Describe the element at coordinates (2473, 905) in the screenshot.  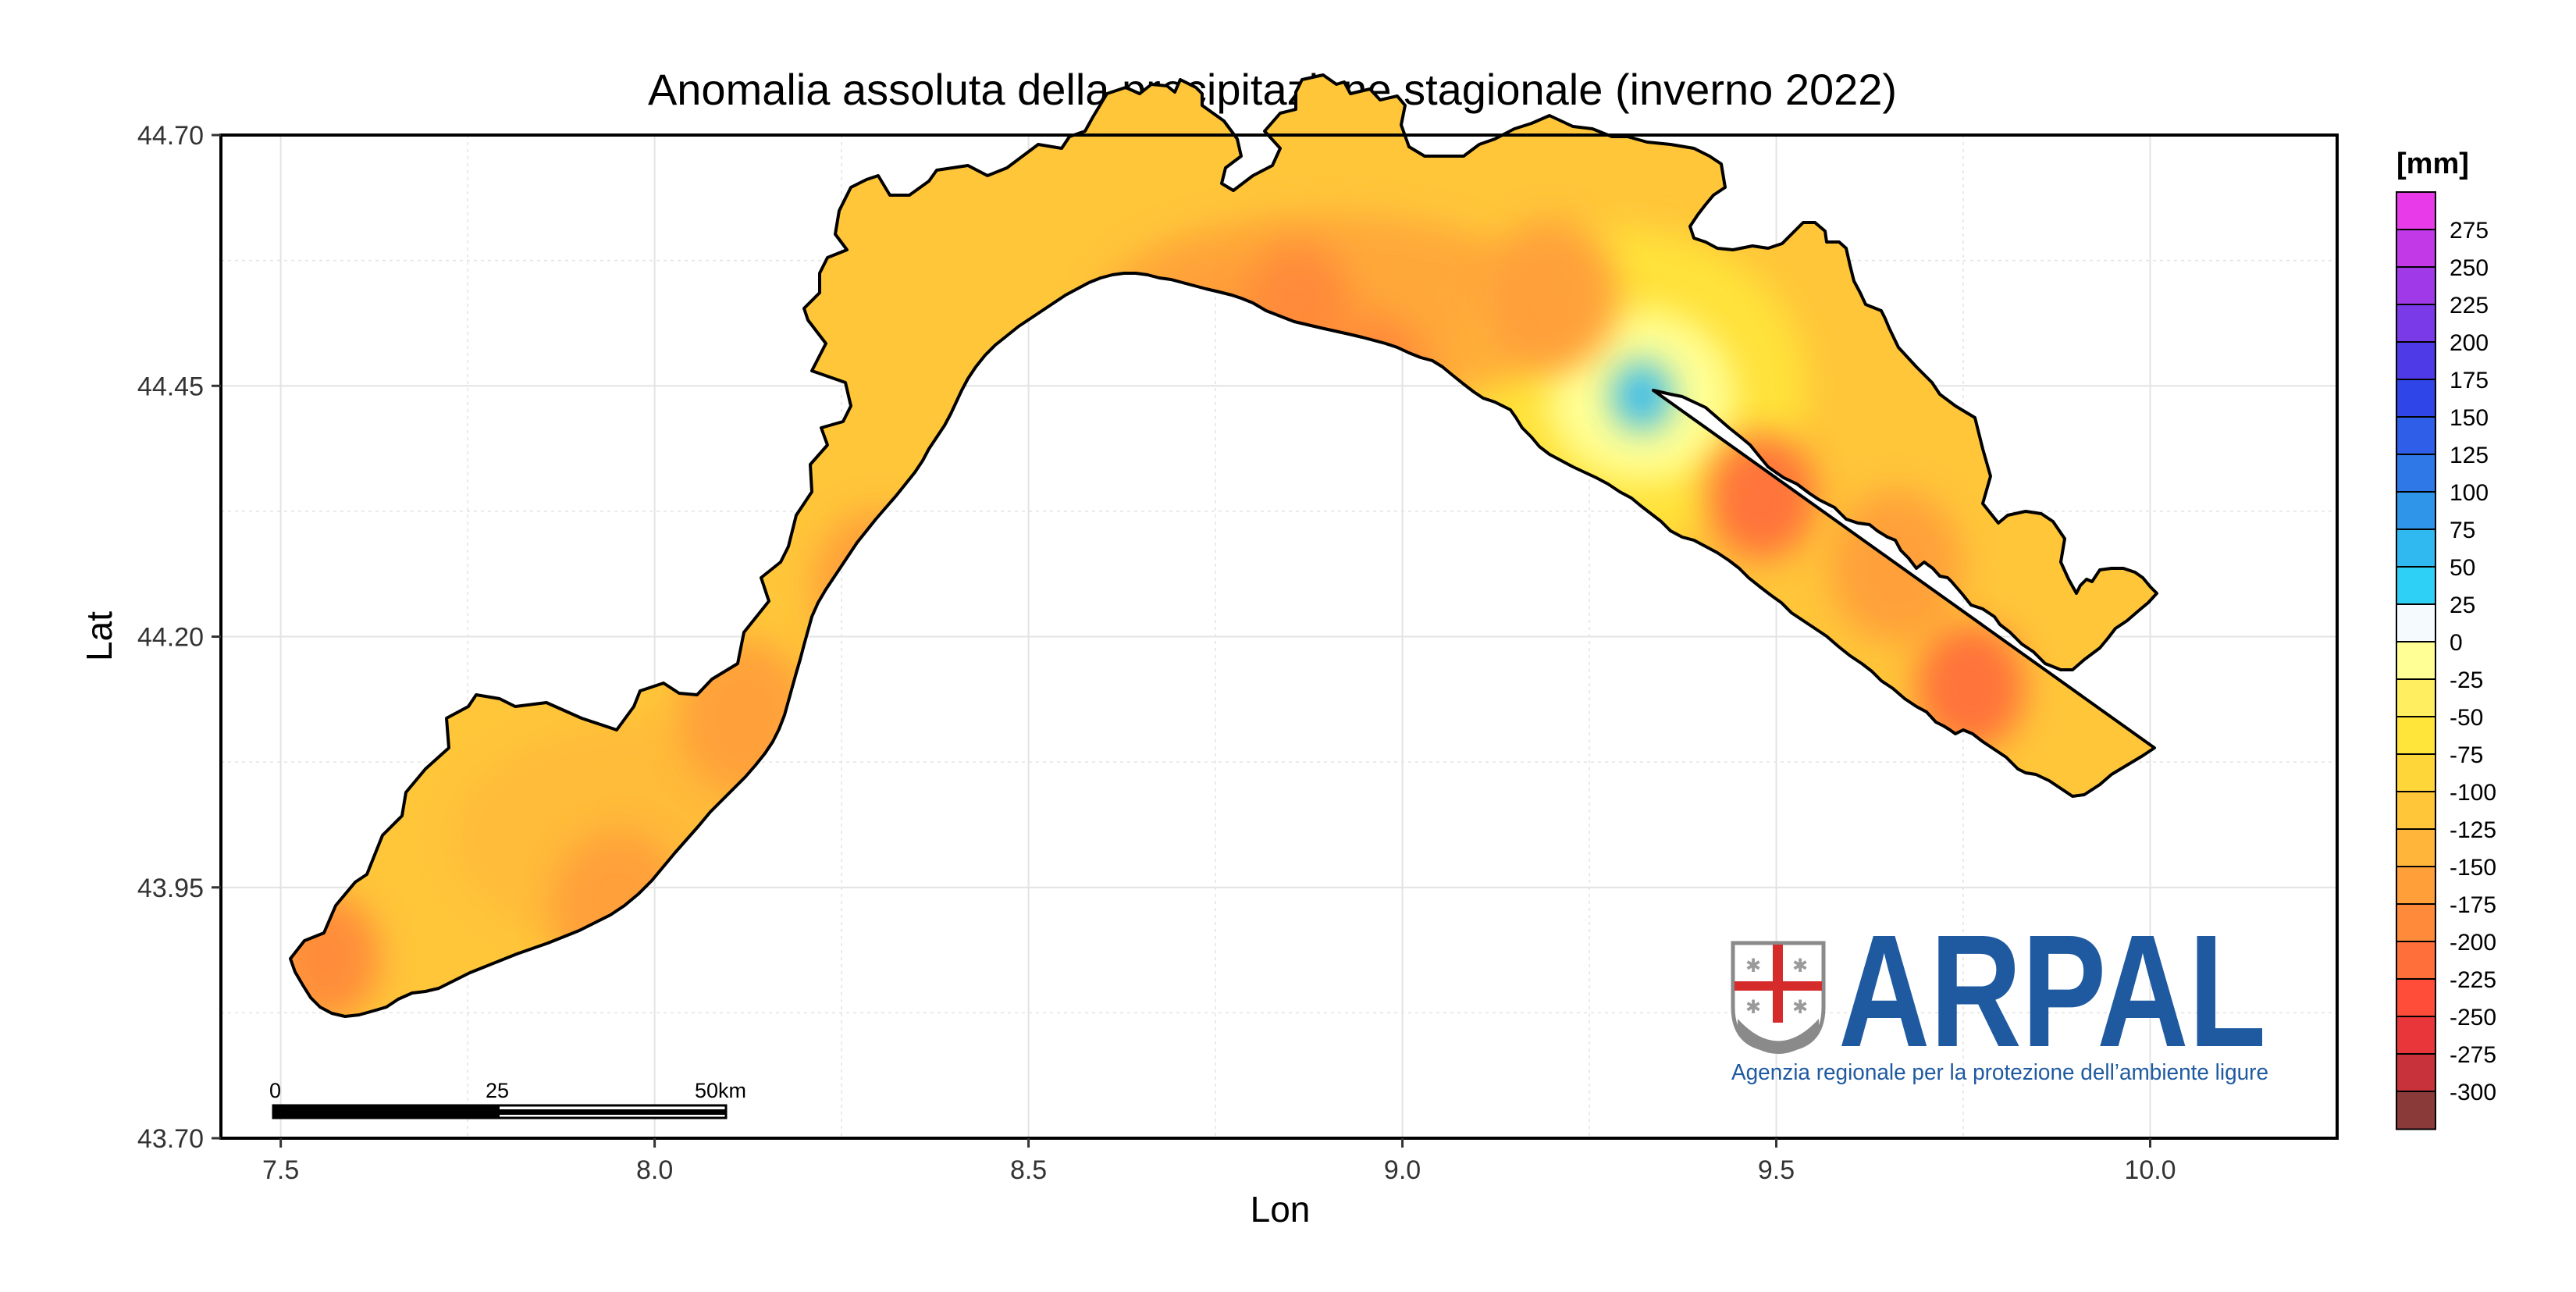
I see `legend-label-18: -175` at that location.